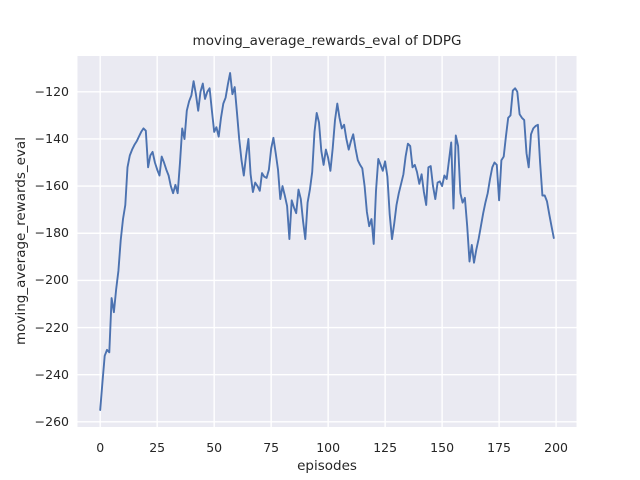  What do you see at coordinates (51, 186) in the screenshot?
I see `y-tick-label: −160` at bounding box center [51, 186].